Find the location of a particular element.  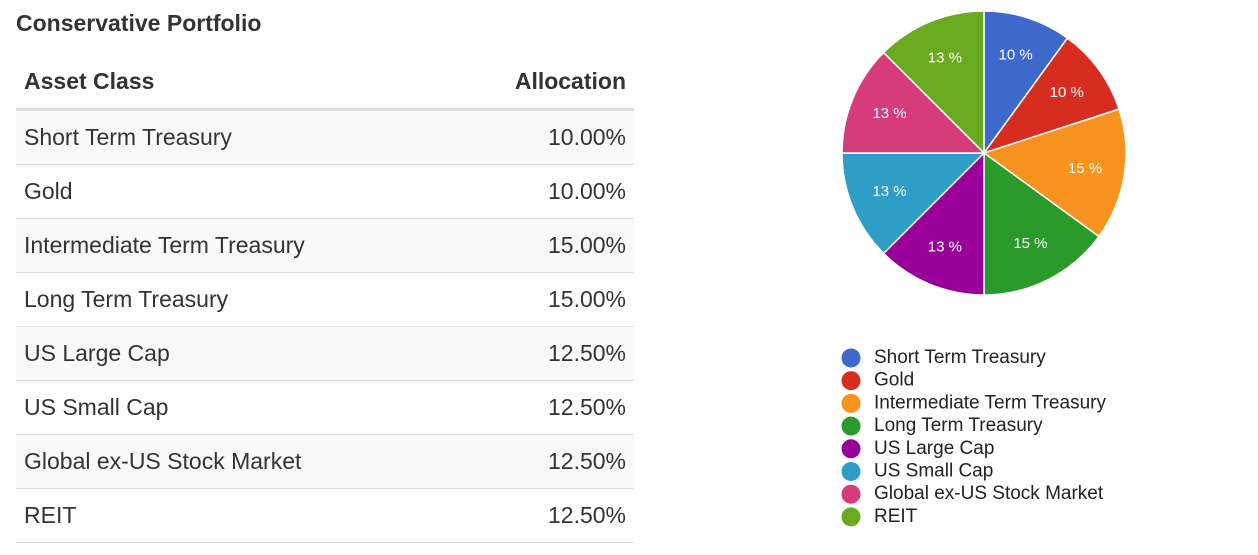

asset-cell: Intermediate Term Treasury is located at coordinates (232, 245).